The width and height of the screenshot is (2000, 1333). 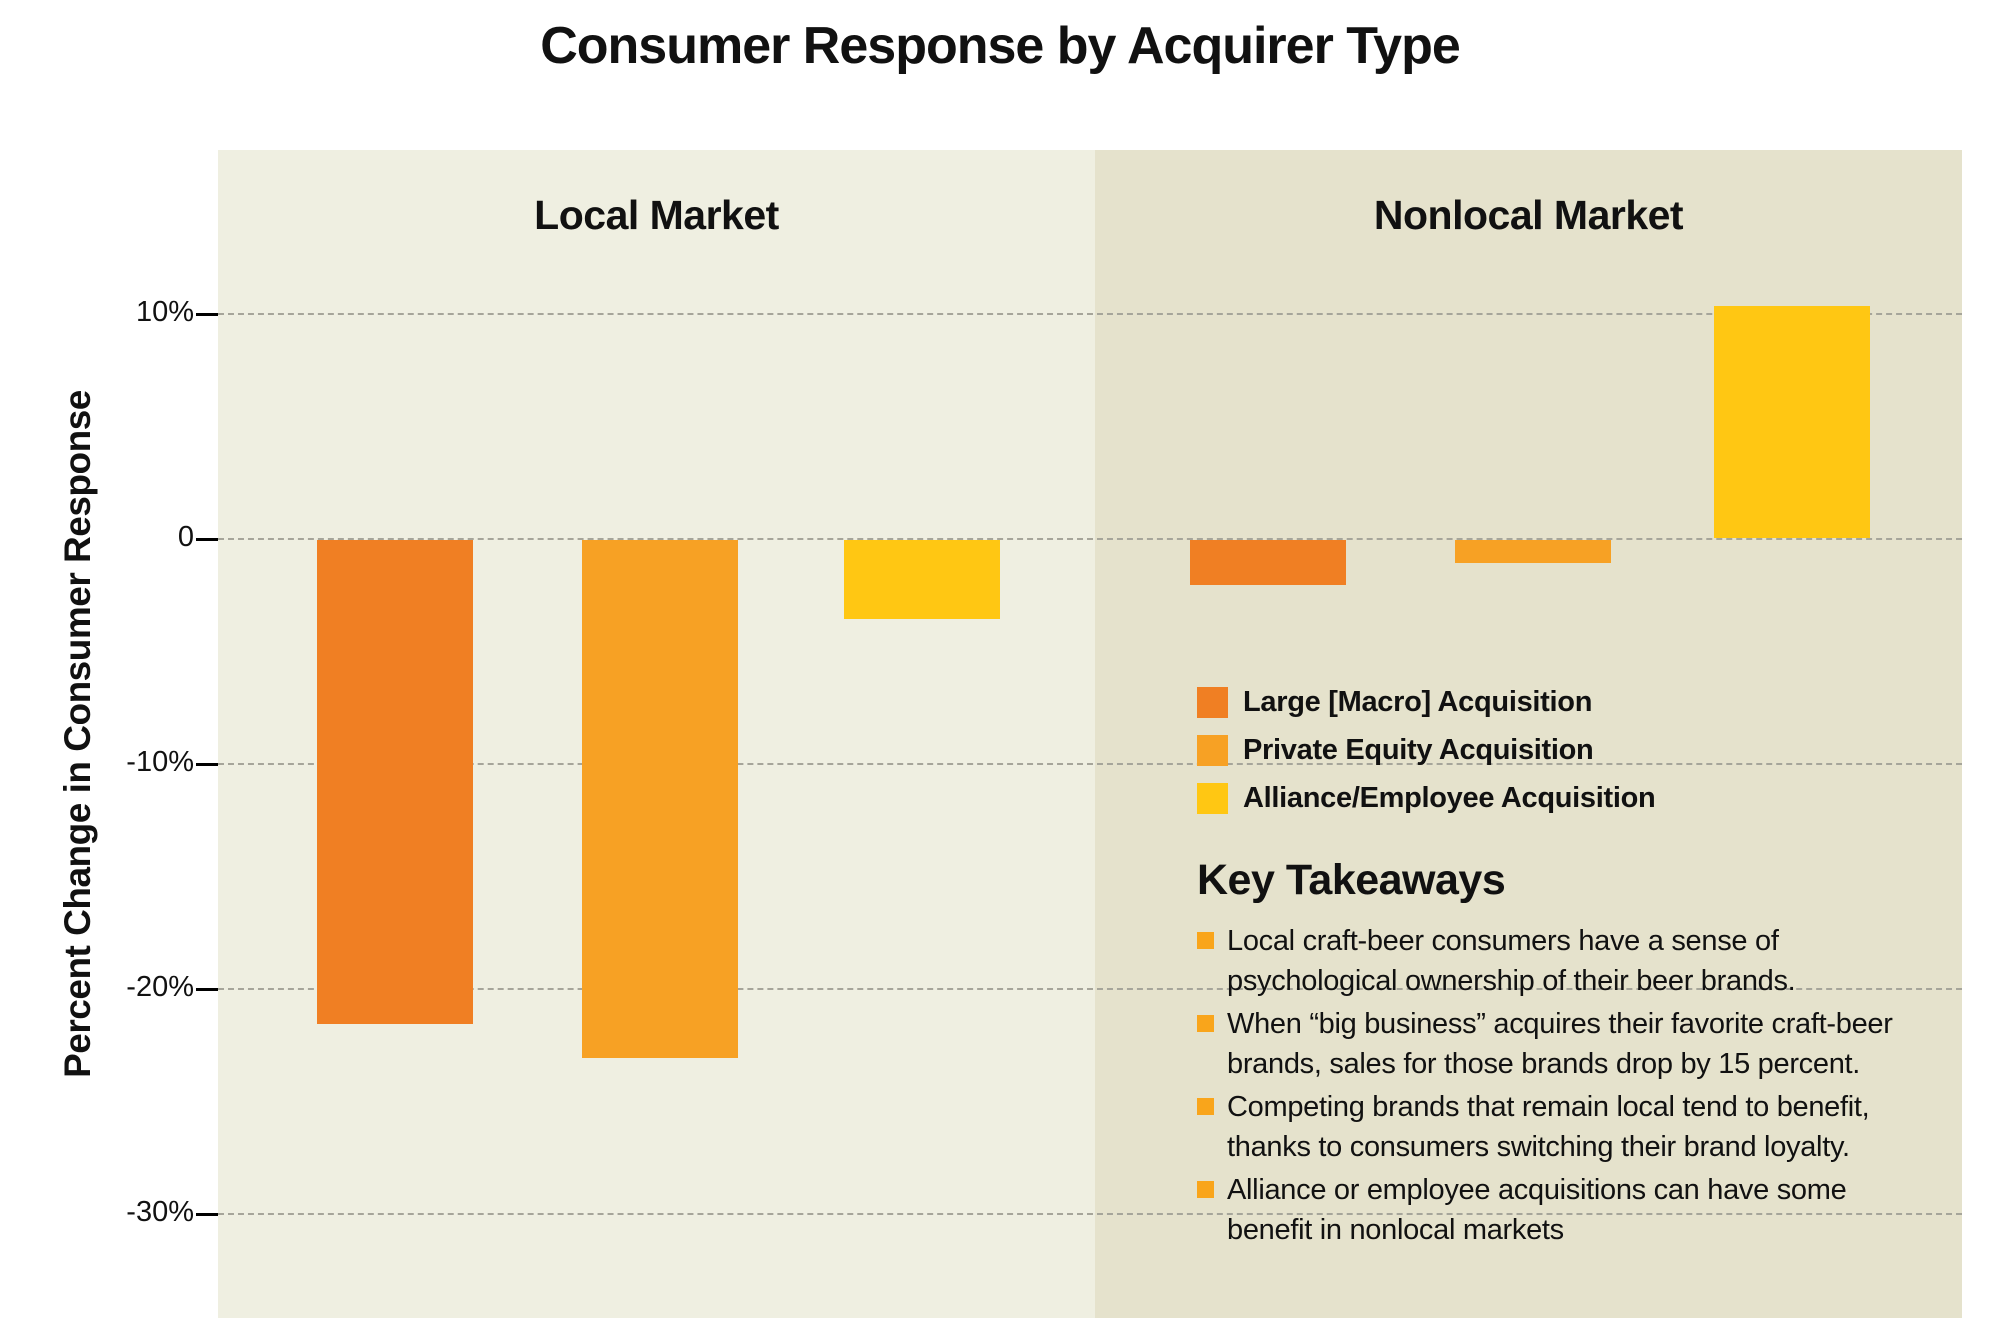 I want to click on chart-title: Consumer Response by Acquirer Type, so click(x=1000, y=46).